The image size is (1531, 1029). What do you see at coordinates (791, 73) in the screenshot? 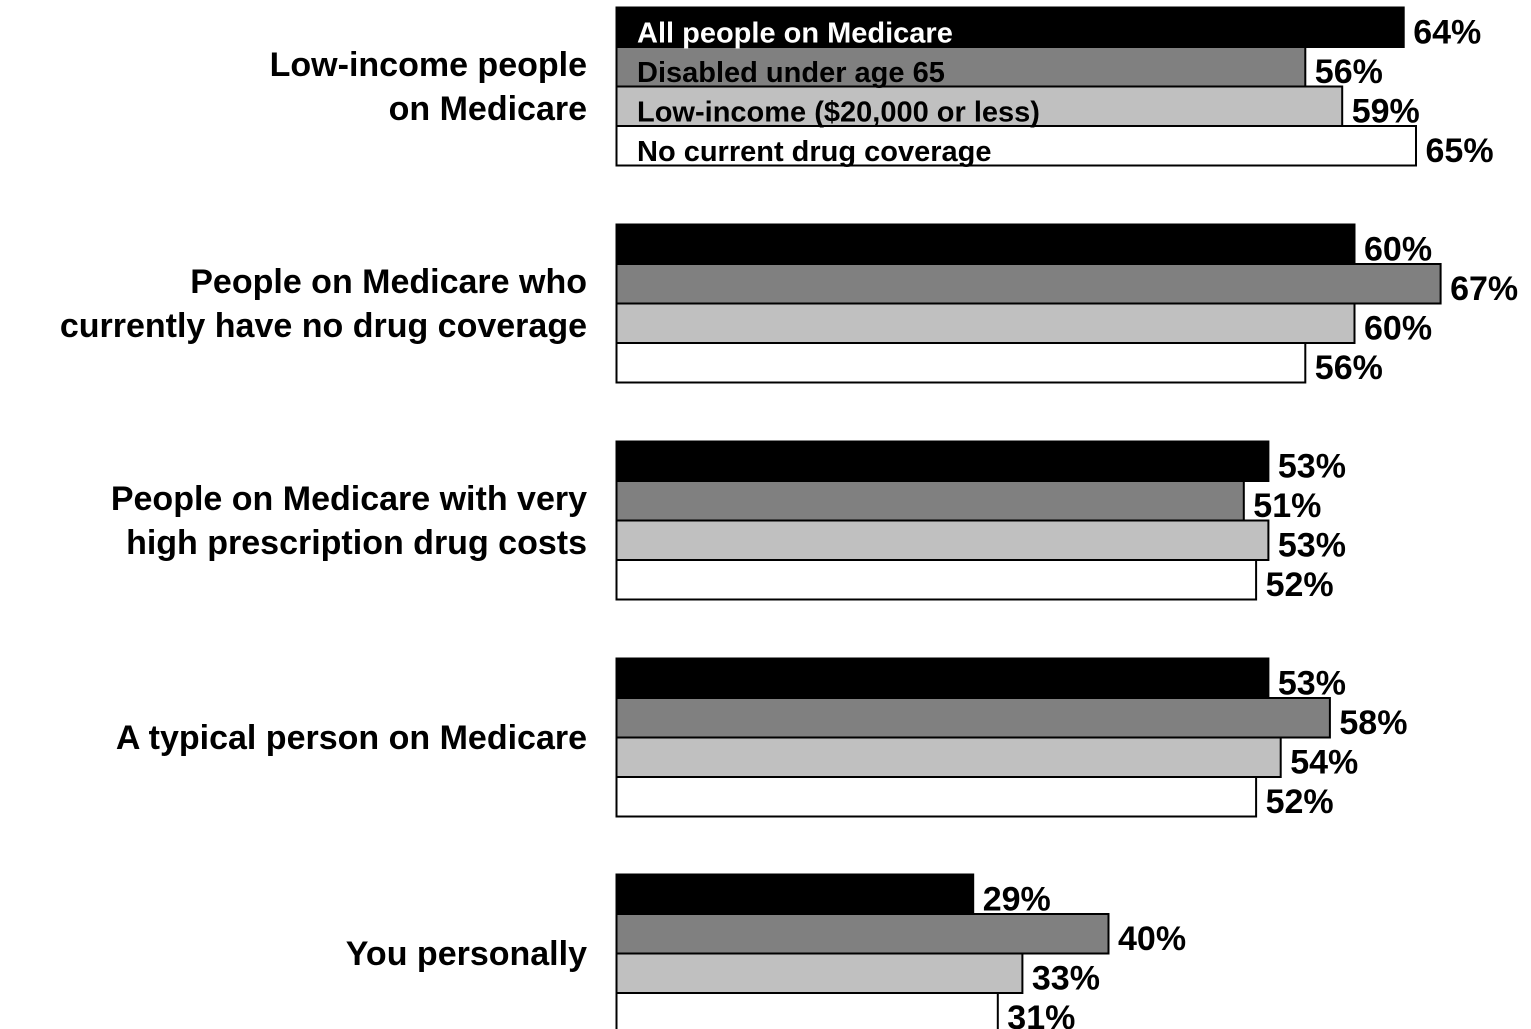
I see `legend-item-2: Disabled under age 65` at bounding box center [791, 73].